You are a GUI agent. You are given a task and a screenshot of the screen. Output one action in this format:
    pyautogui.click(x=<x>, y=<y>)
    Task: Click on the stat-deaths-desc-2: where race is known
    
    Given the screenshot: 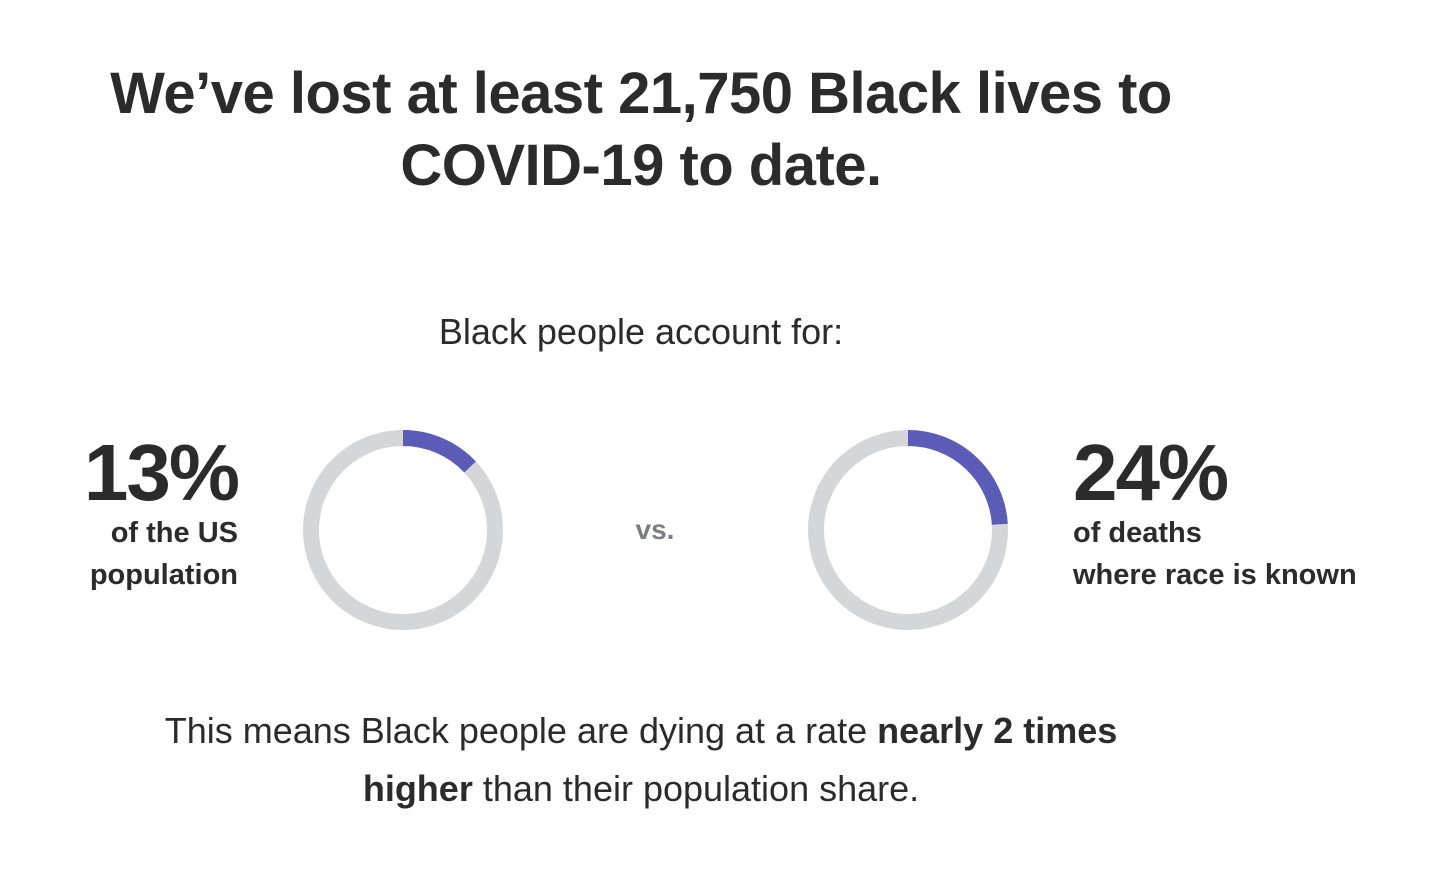 What is the action you would take?
    pyautogui.click(x=1215, y=575)
    